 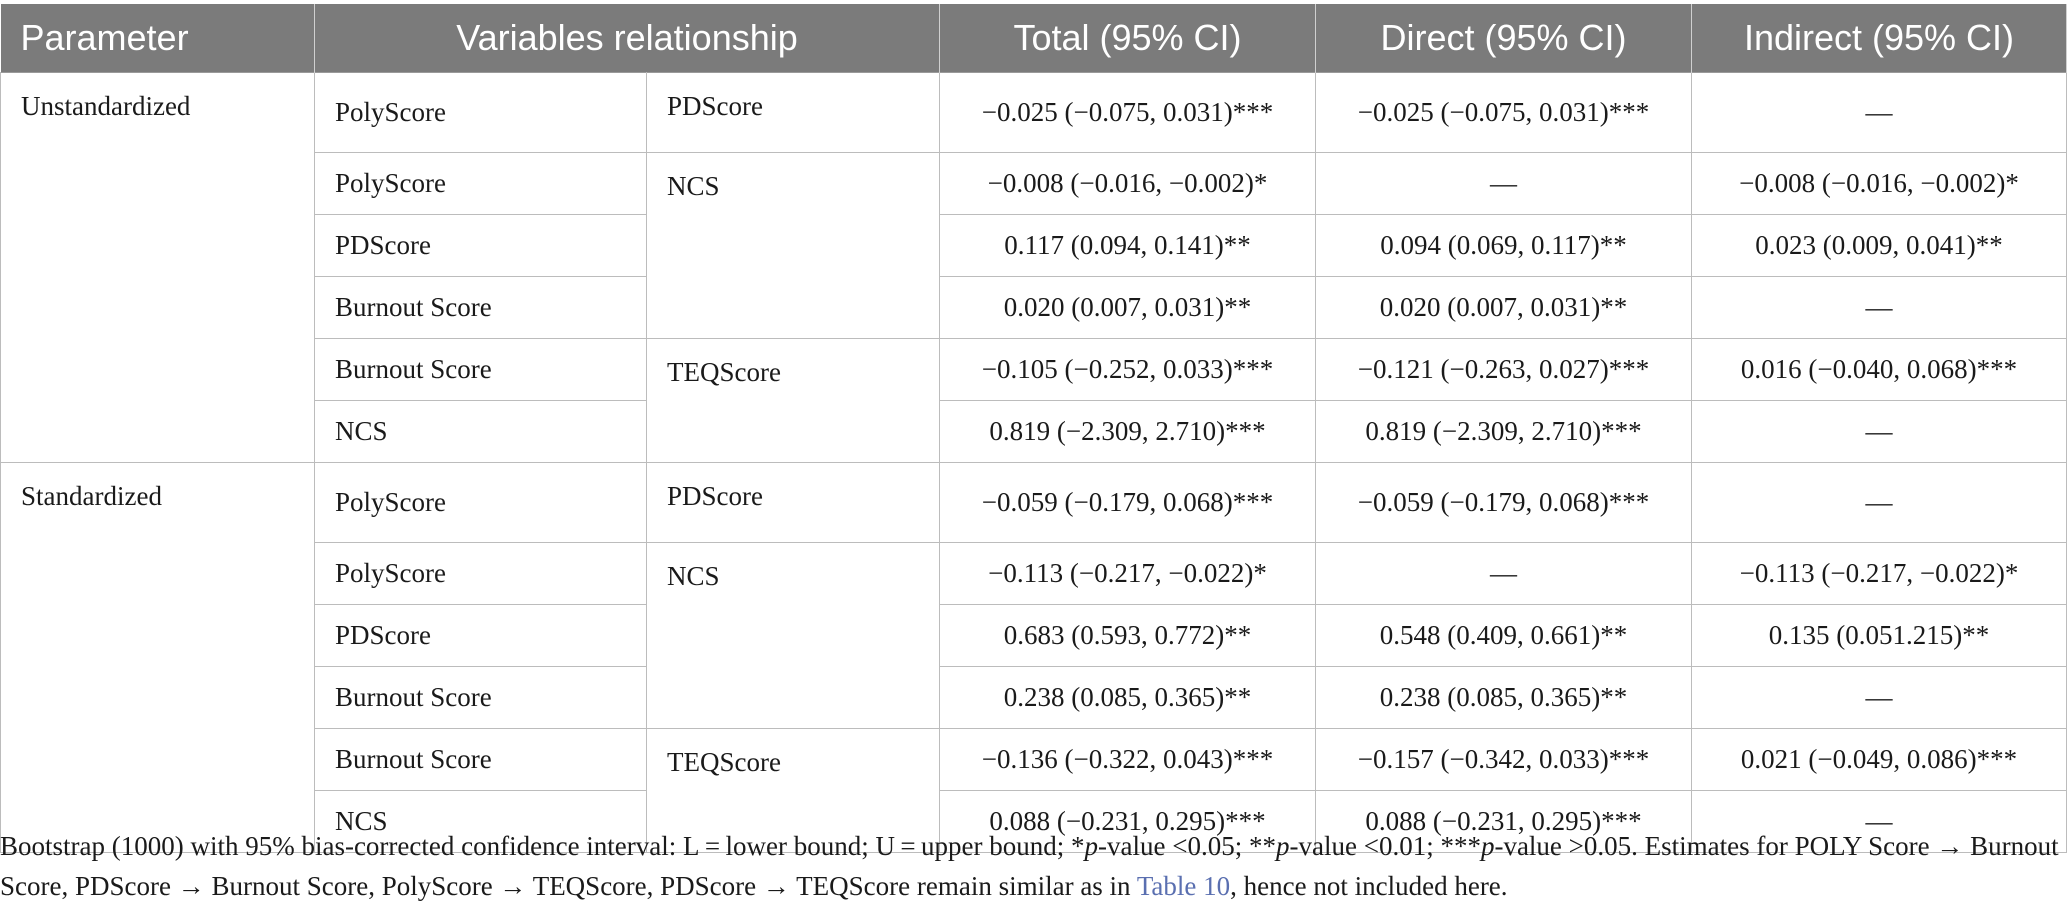 I want to click on indirect-effect-cell: 0.021 (−0.049, 0.086)***, so click(x=1879, y=759).